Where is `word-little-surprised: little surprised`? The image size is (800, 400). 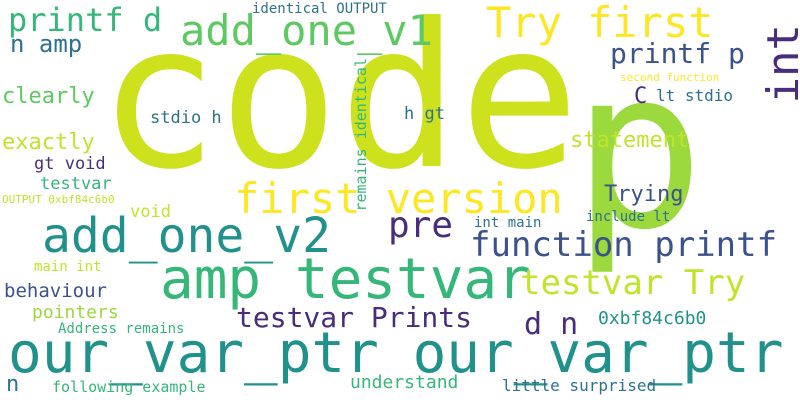 word-little-surprised: little surprised is located at coordinates (579, 385).